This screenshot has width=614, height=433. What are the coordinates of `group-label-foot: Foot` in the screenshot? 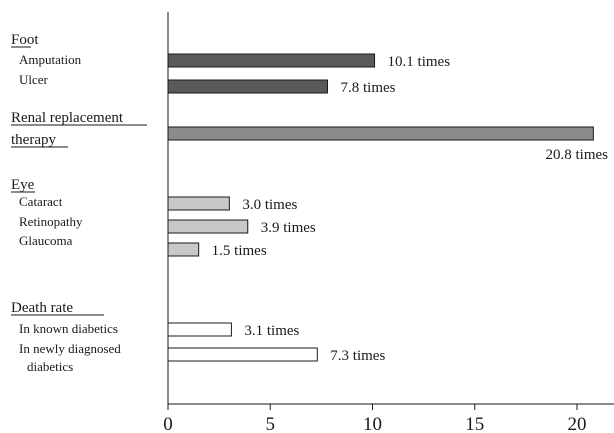 It's located at (25, 40).